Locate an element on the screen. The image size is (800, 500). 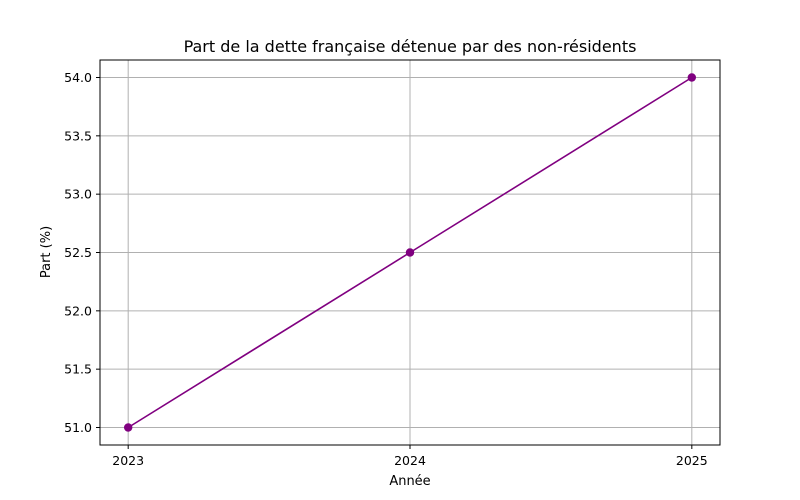
y-tick-label: 52.0 is located at coordinates (78, 310).